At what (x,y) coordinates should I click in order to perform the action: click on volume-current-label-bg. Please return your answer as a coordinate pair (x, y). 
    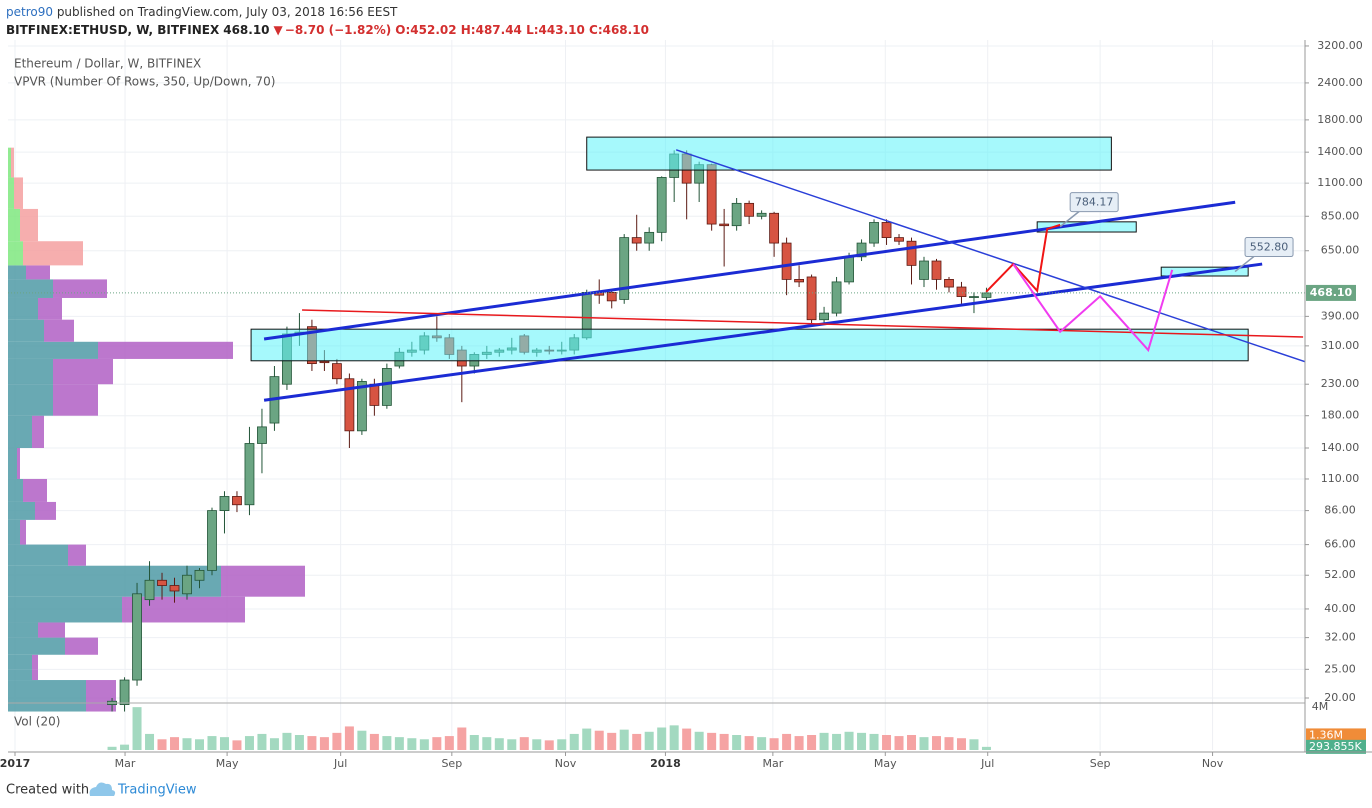
    Looking at the image, I should click on (1336, 746).